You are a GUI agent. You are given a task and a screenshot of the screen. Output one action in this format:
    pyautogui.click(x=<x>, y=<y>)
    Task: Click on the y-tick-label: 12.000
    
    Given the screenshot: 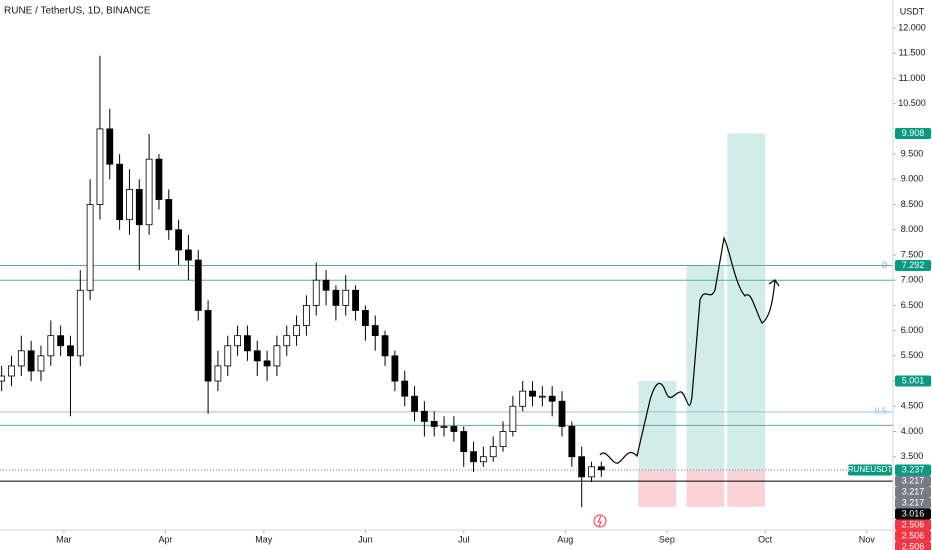 What is the action you would take?
    pyautogui.click(x=912, y=27)
    